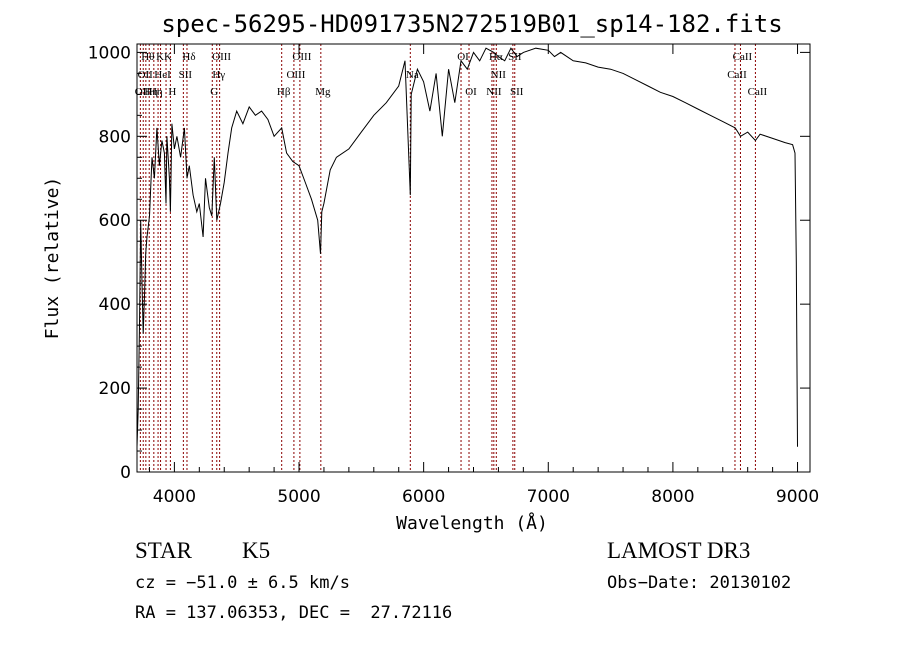  I want to click on coordinates: RA = 137.06353, DEC = 27.72116, so click(294, 613).